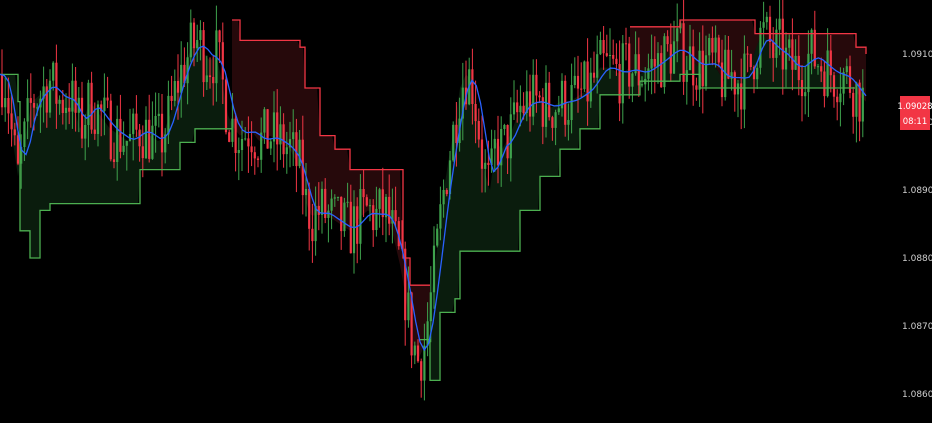  Describe the element at coordinates (917, 259) in the screenshot. I see `y-tick-label: 1.08800` at that location.